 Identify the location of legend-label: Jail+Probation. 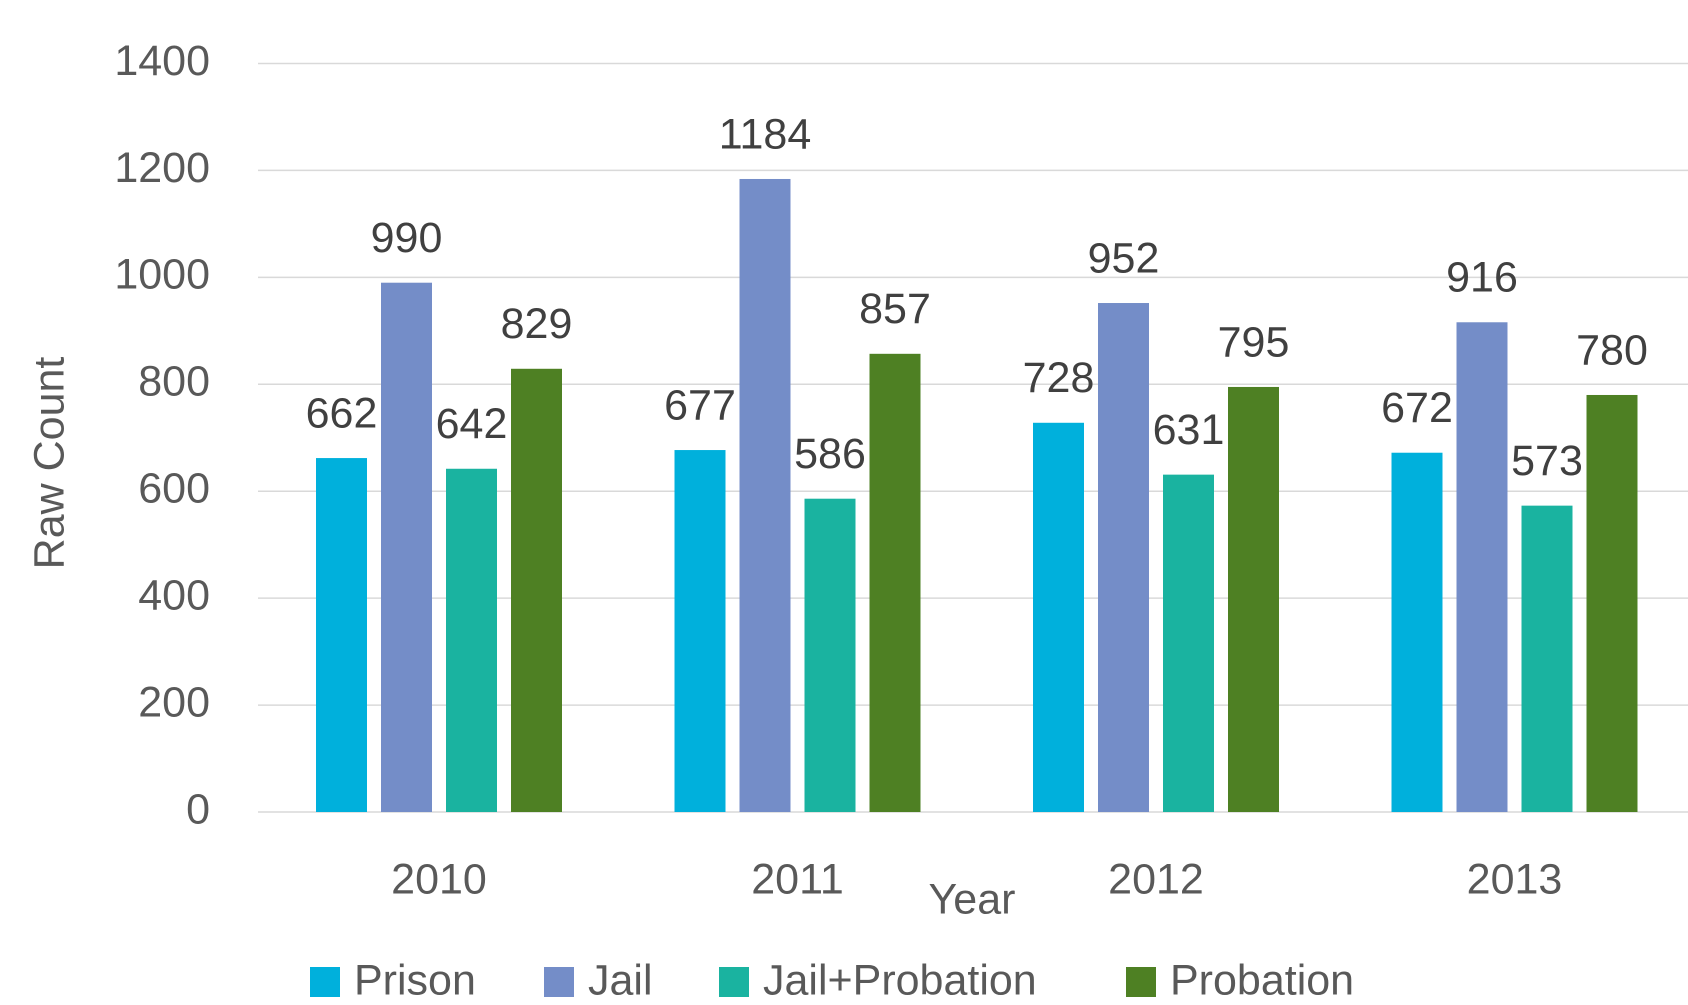
(900, 980).